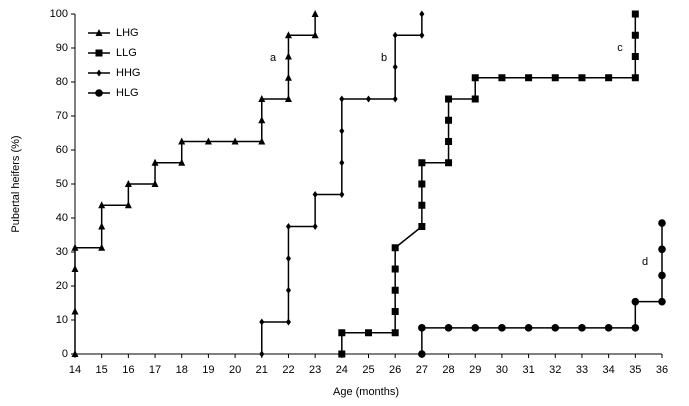 This screenshot has height=406, width=689. Describe the element at coordinates (662, 370) in the screenshot. I see `x-tick-label: 36` at that location.